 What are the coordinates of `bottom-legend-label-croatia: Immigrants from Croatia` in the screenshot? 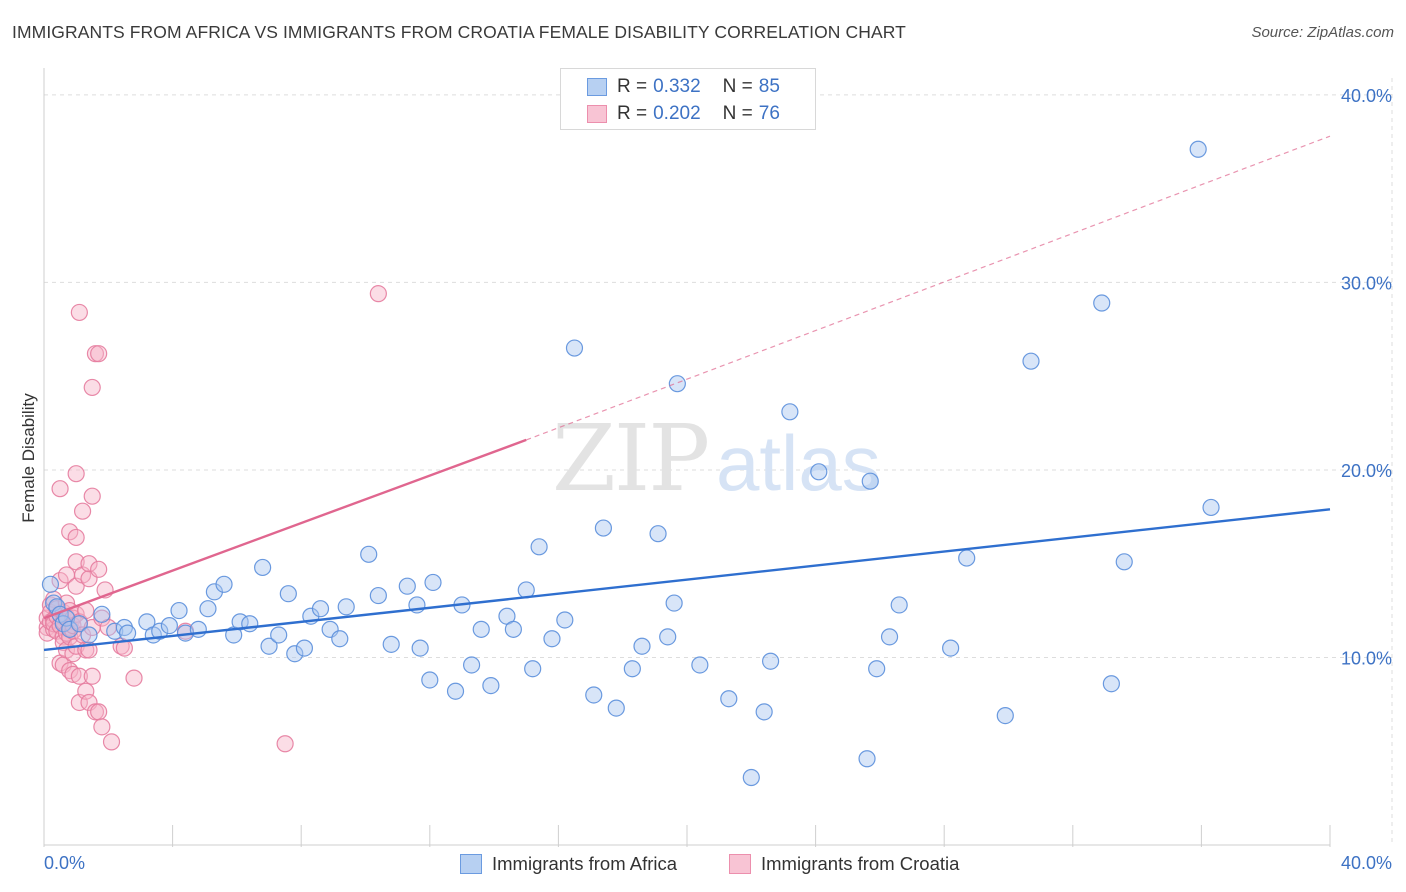 It's located at (860, 863).